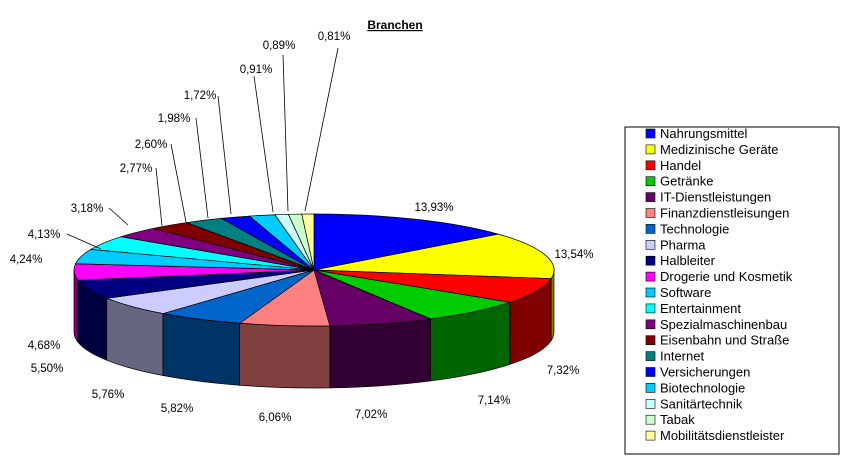 The image size is (846, 464). What do you see at coordinates (723, 324) in the screenshot?
I see `legend-label-12: Spezialmaschinenbau` at bounding box center [723, 324].